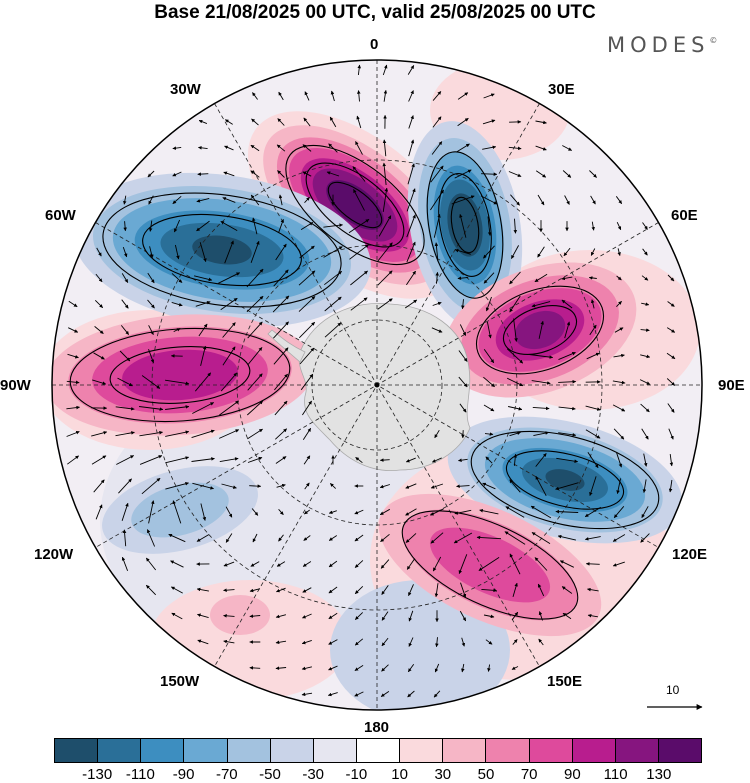 This screenshot has width=750, height=783. Describe the element at coordinates (731, 385) in the screenshot. I see `lon-label-90e: 90E` at that location.